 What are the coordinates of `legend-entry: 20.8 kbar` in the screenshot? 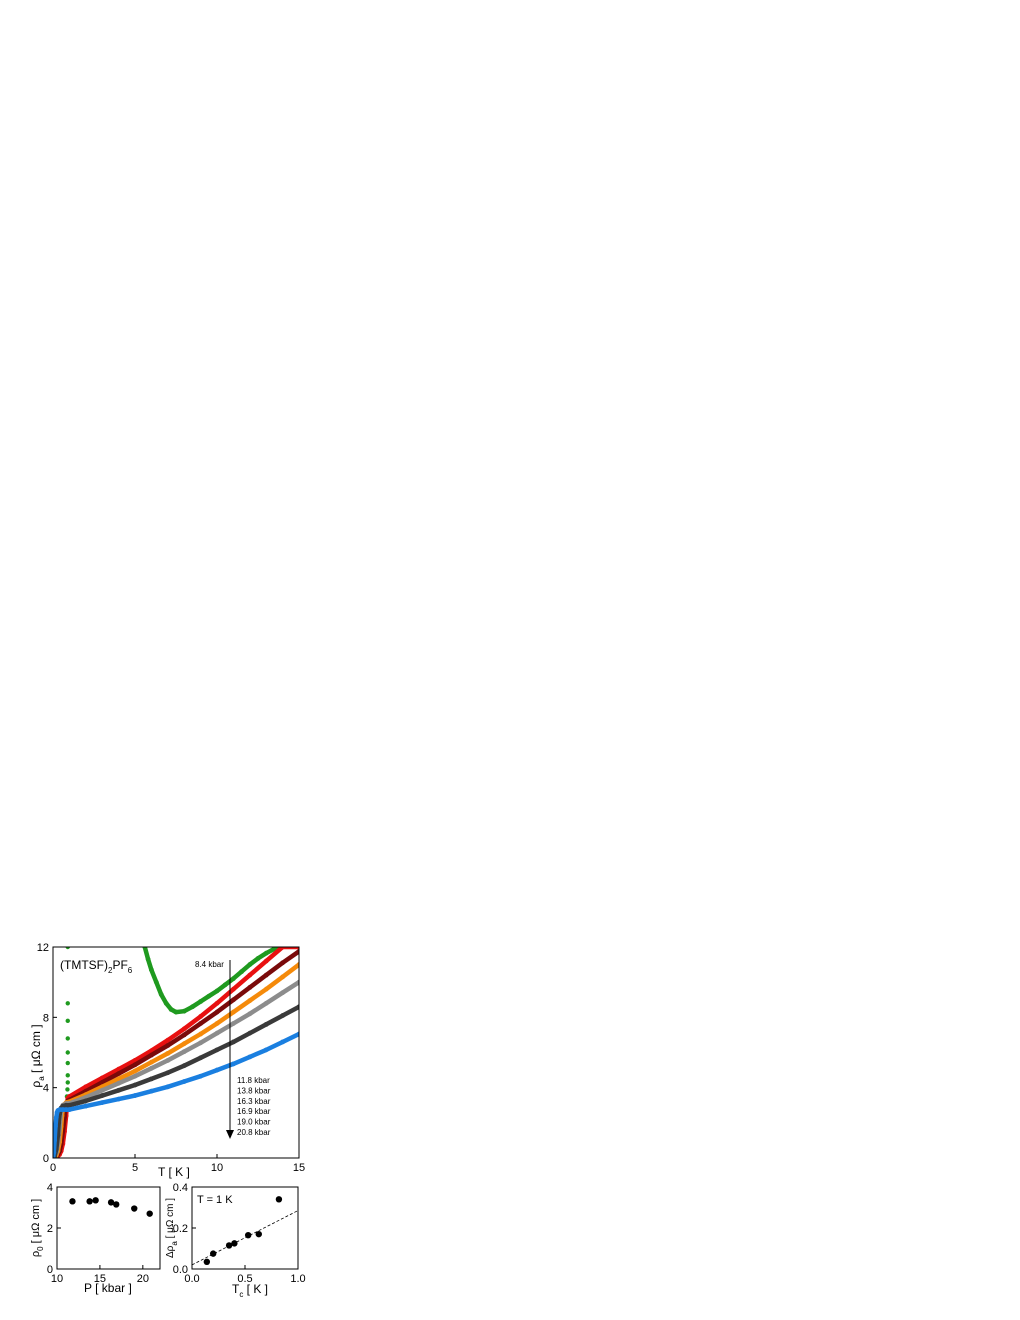 It's located at (254, 1132).